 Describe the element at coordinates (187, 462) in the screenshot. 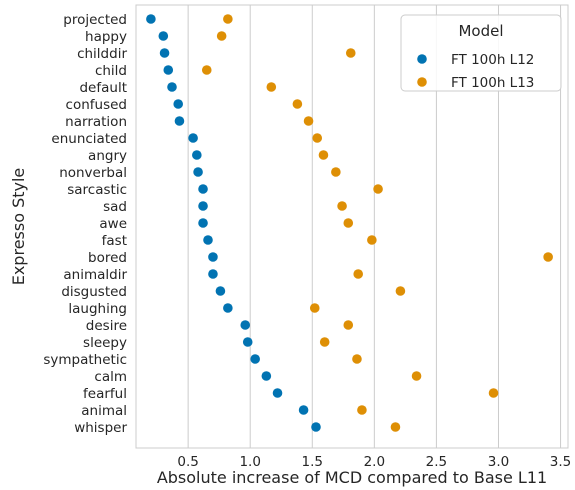

I see `x-tick-label: 0.5` at that location.